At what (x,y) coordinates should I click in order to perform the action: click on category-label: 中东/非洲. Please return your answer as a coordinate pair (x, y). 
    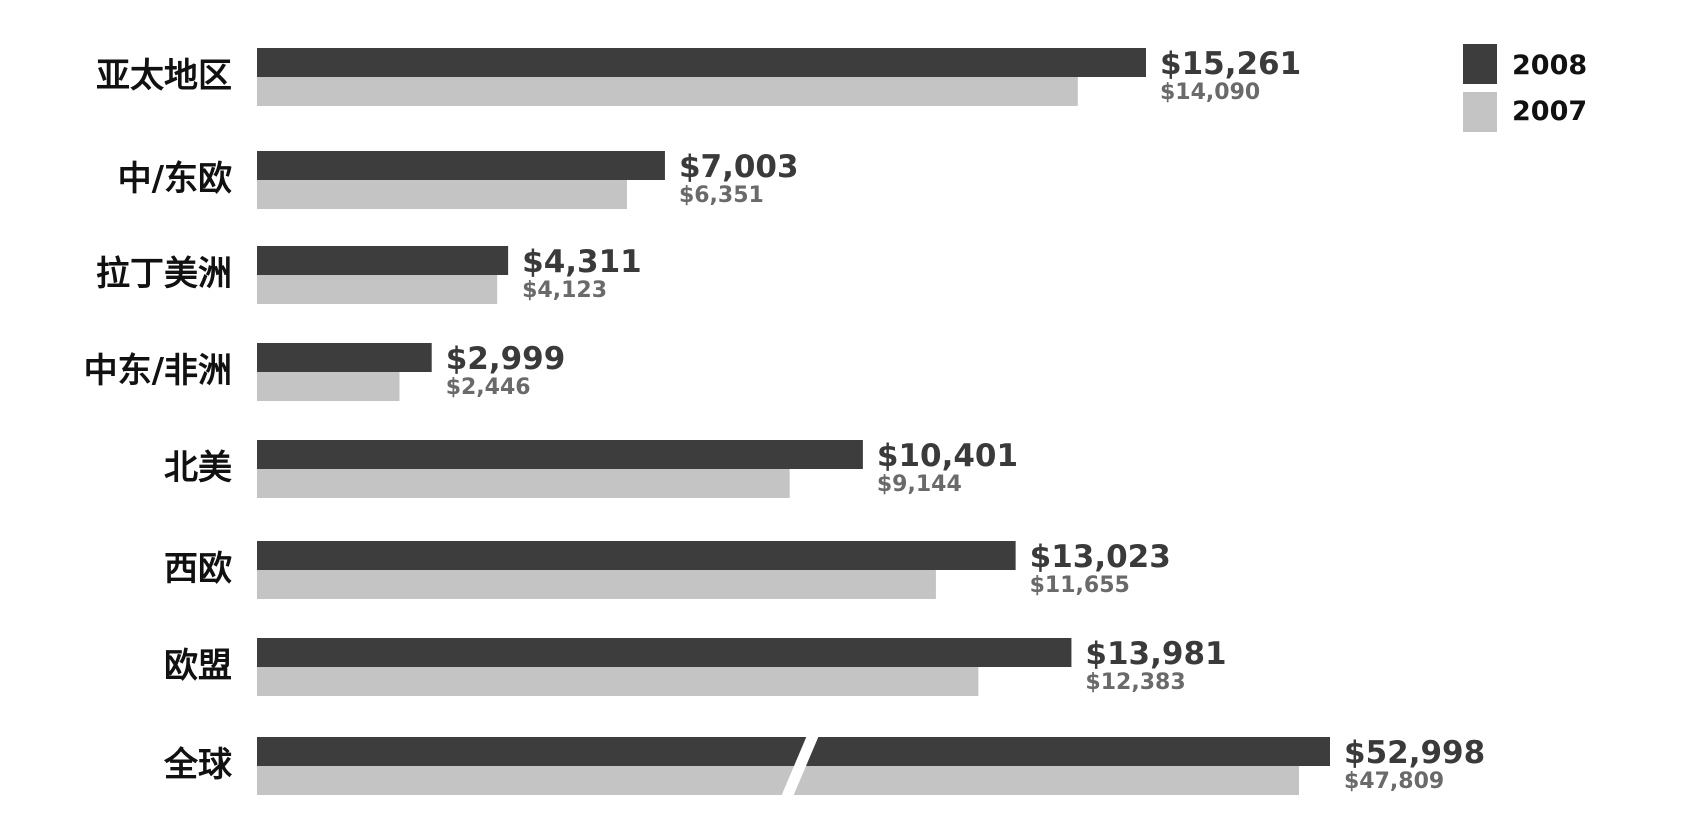
    Looking at the image, I should click on (158, 371).